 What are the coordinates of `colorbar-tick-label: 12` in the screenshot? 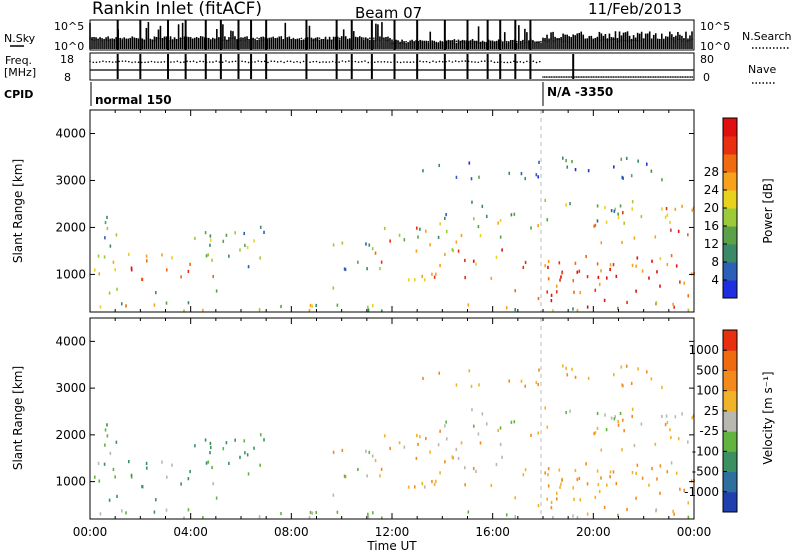 It's located at (711, 244).